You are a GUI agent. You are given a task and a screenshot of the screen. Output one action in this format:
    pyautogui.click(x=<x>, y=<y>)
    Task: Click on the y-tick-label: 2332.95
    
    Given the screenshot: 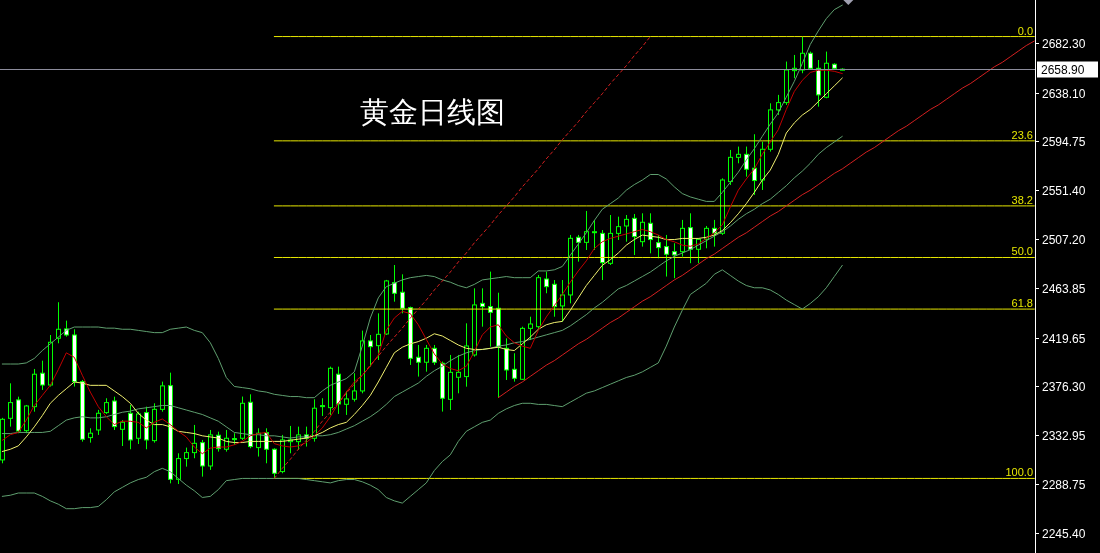 What is the action you would take?
    pyautogui.click(x=1064, y=435)
    